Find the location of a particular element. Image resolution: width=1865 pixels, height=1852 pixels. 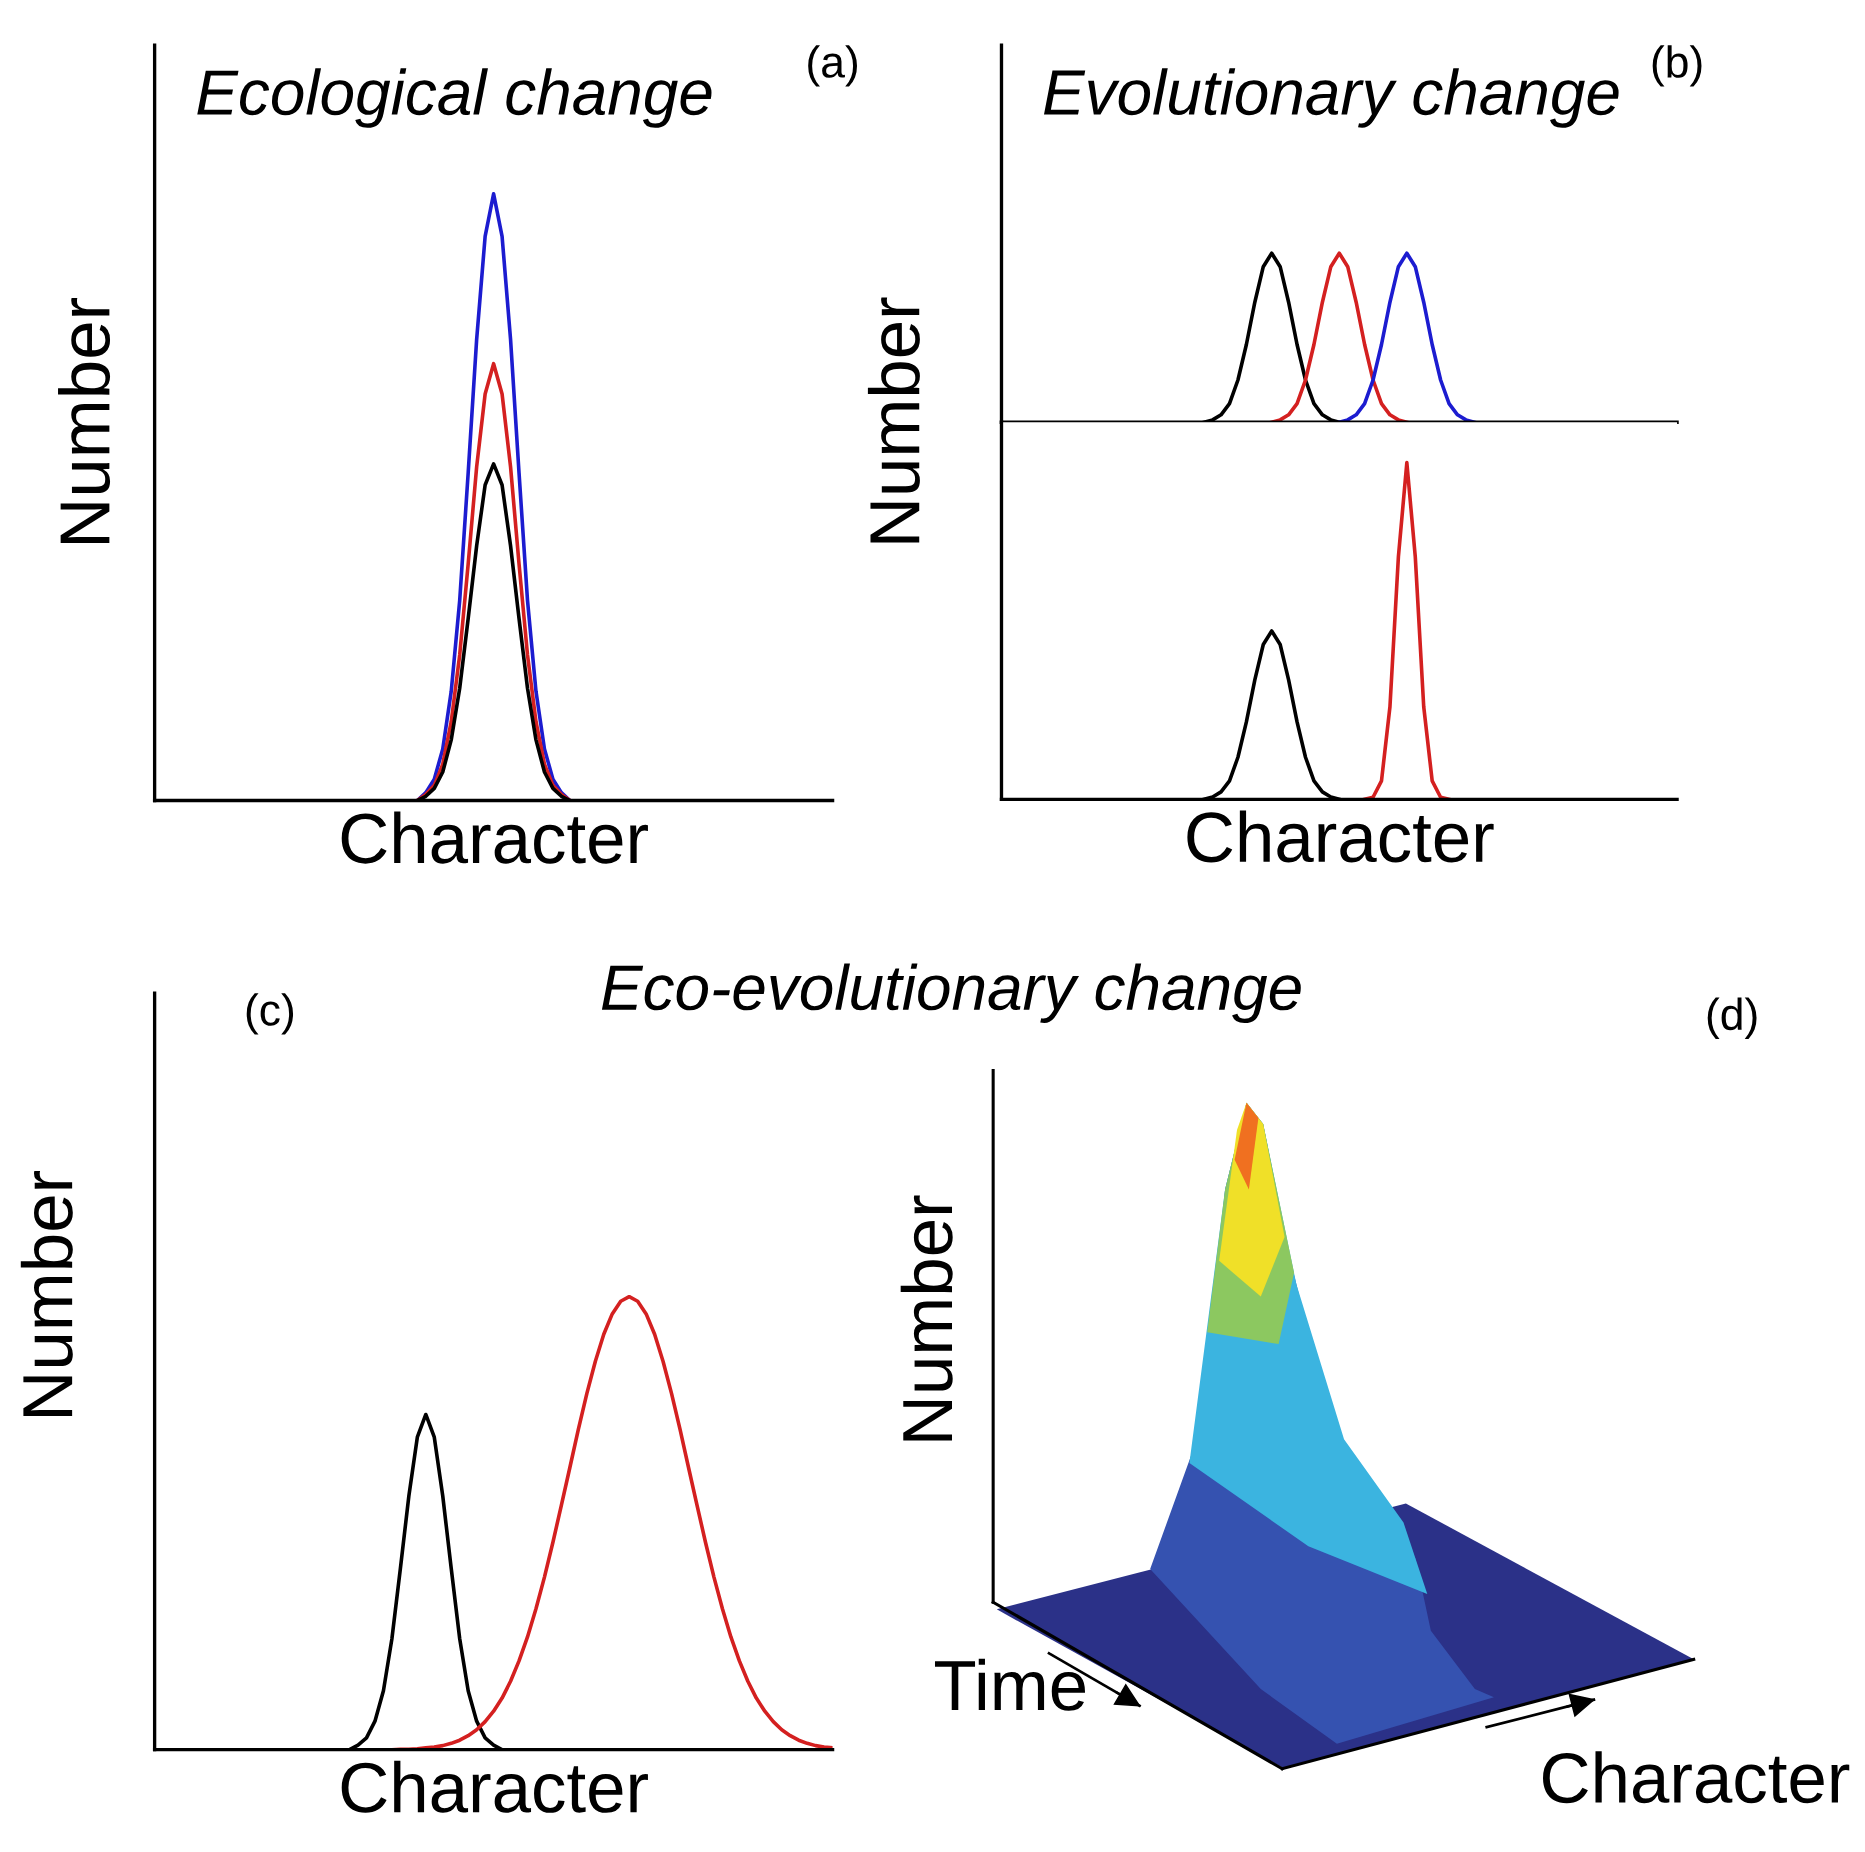

text: Character is located at coordinates (1696, 1777).